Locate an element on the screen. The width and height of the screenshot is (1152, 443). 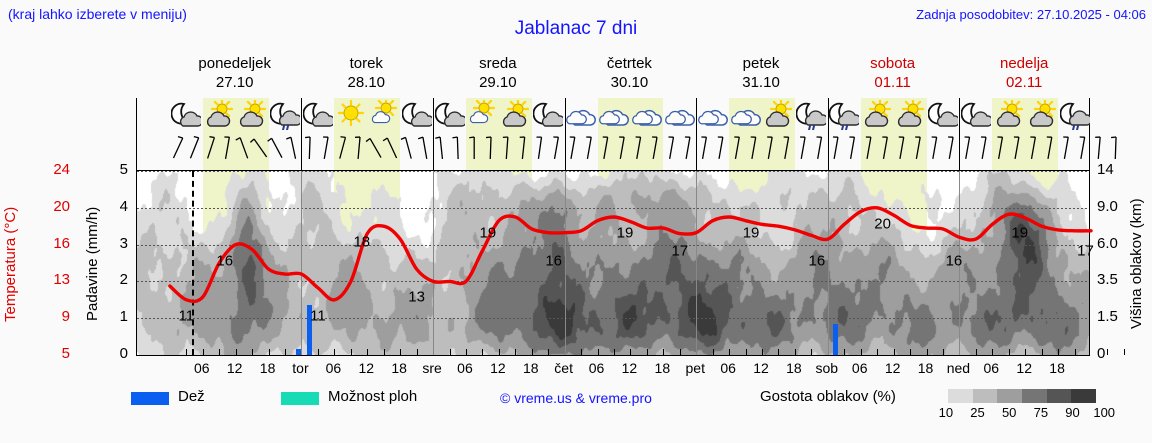
day-separator is located at coordinates (565, 134).